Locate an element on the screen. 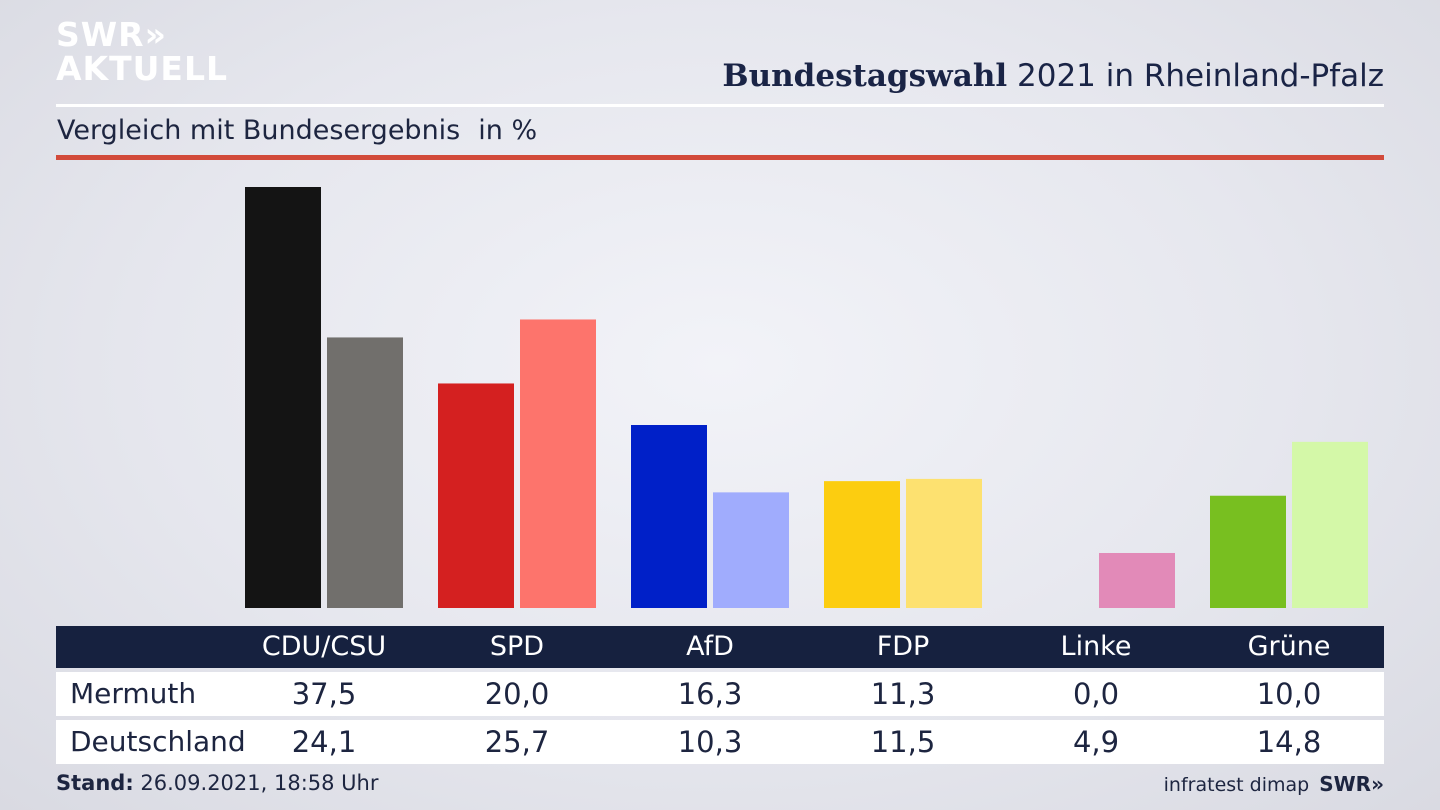  footer-source: infratest dimap SWR» is located at coordinates (1274, 784).